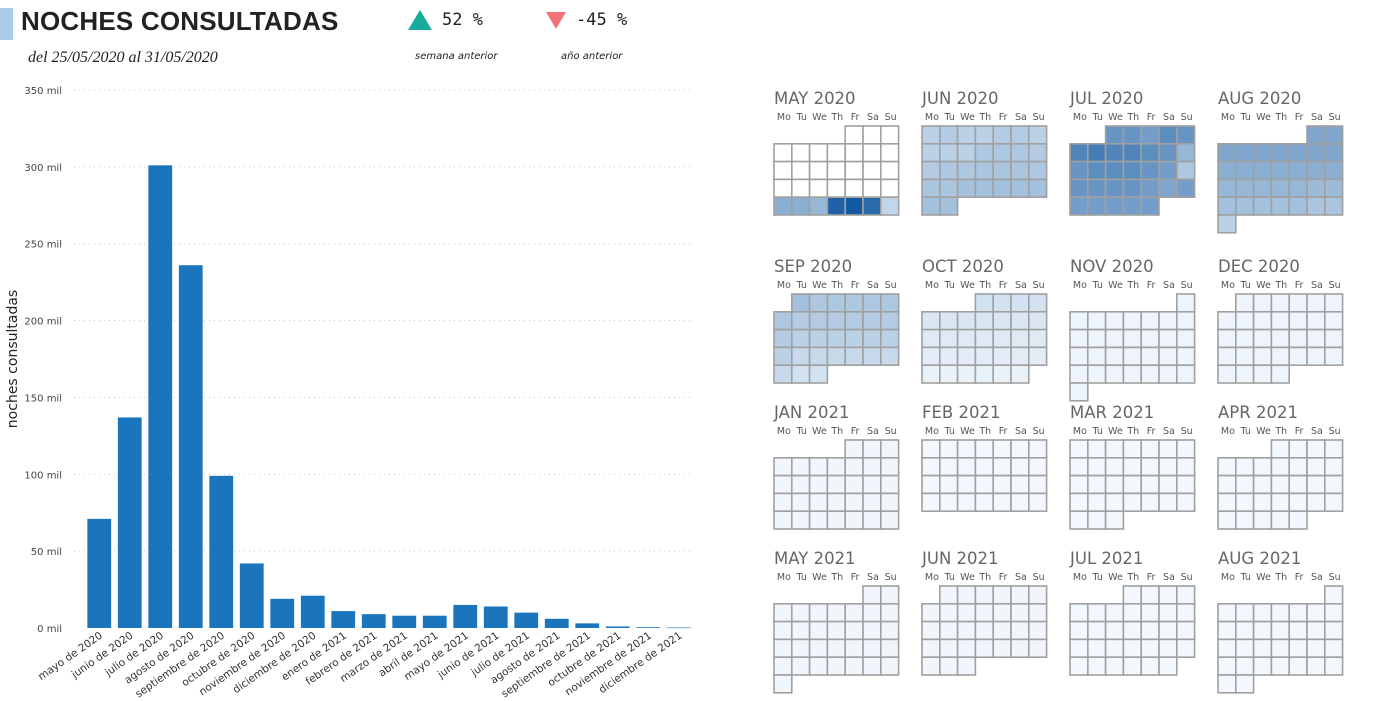 The image size is (1373, 701). Describe the element at coordinates (1259, 266) in the screenshot. I see `month-label: DEC 2020` at that location.